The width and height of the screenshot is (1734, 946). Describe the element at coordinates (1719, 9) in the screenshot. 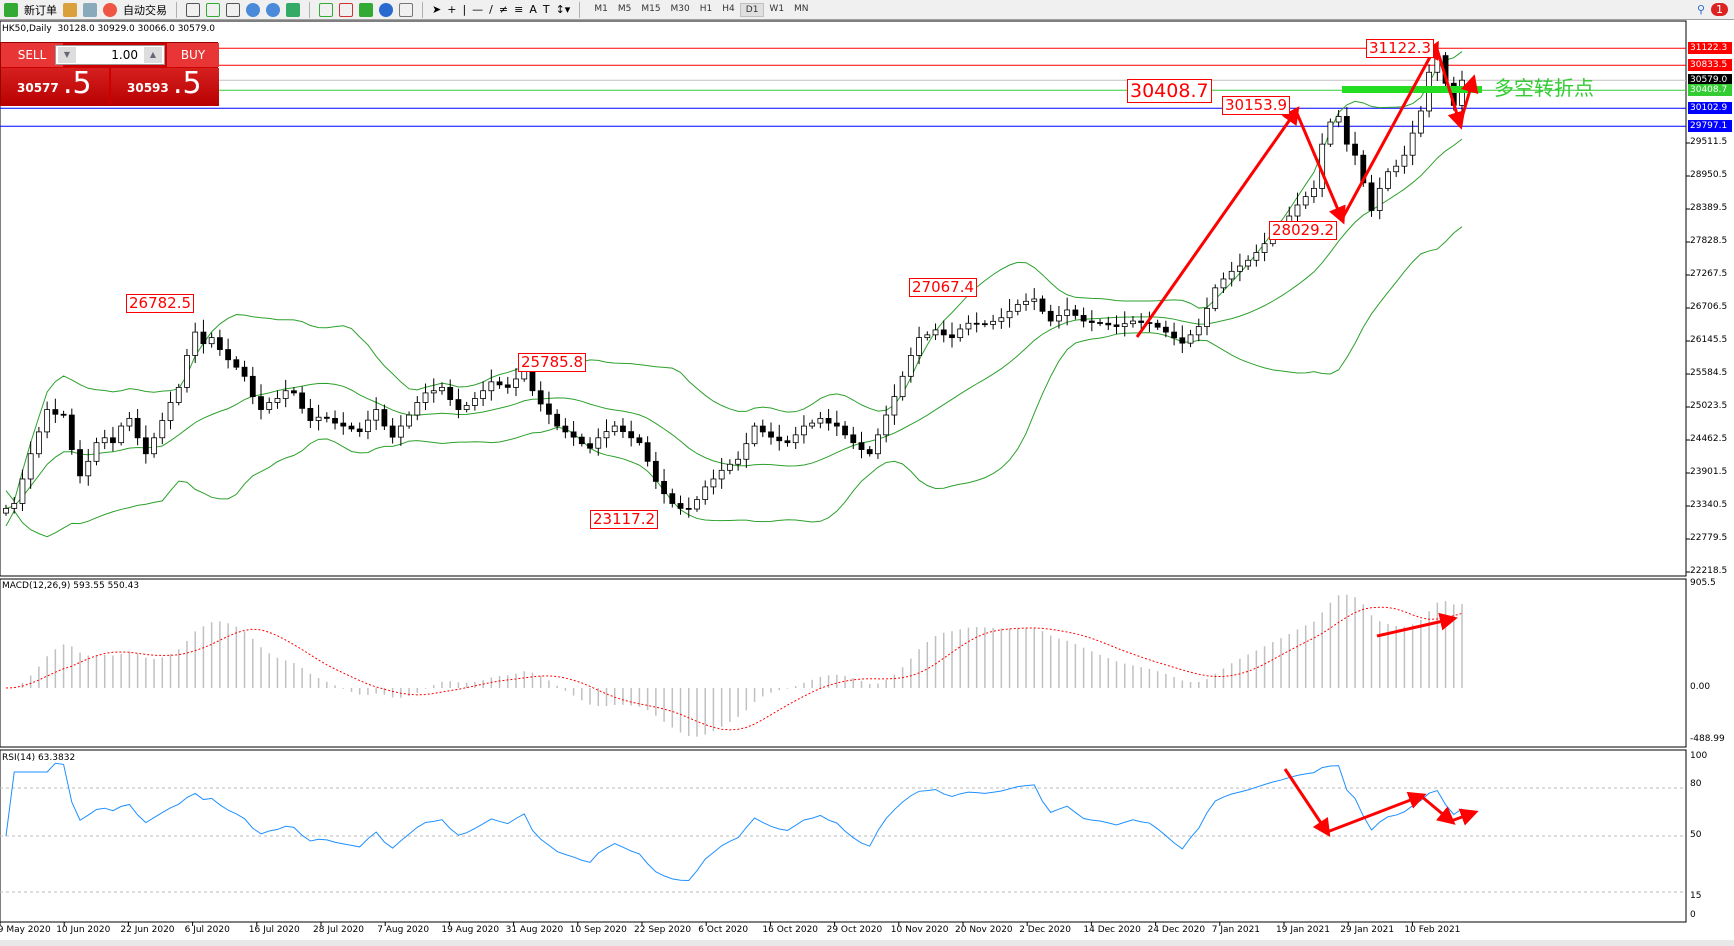

I see `notification-badge: 1` at that location.